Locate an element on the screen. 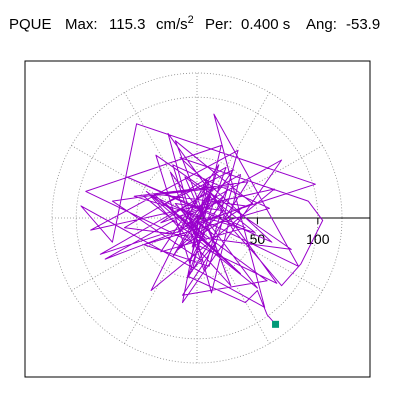 This screenshot has height=400, width=400. max-label: Max: is located at coordinates (81, 24).